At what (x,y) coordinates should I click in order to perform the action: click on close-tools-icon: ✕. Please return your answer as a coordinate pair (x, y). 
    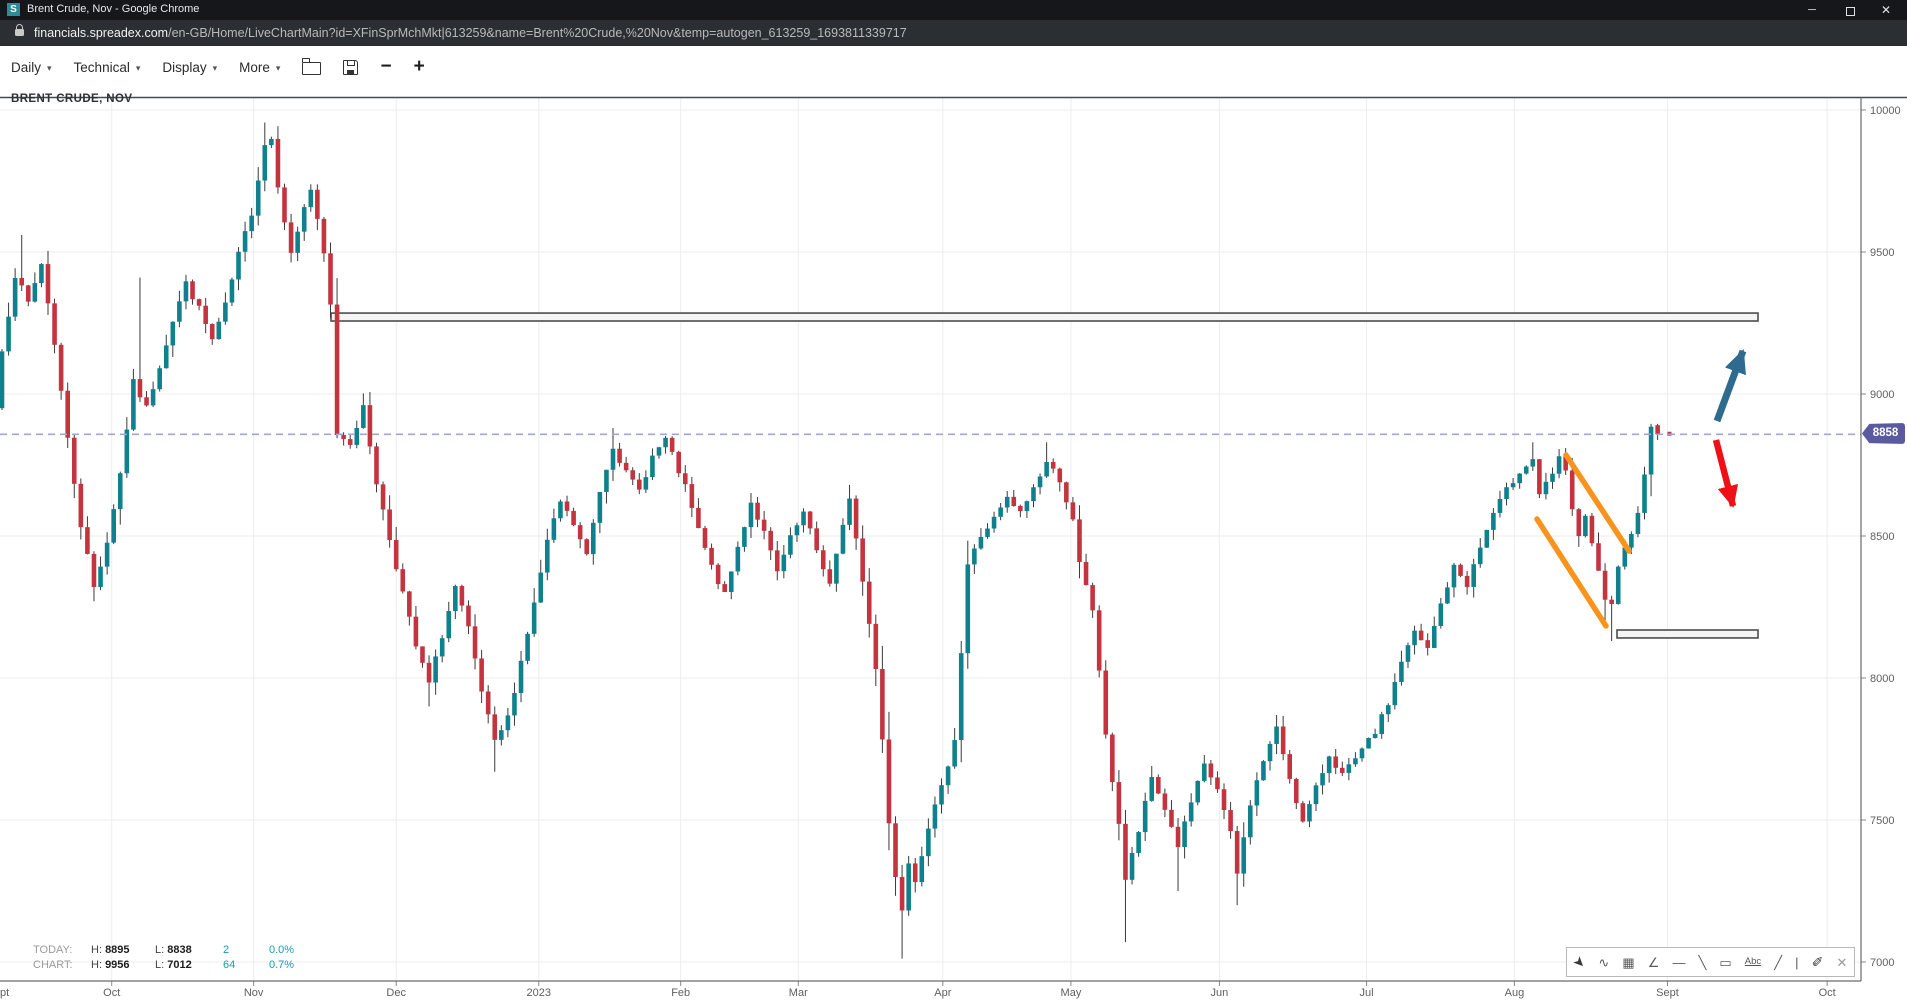
    Looking at the image, I should click on (1842, 962).